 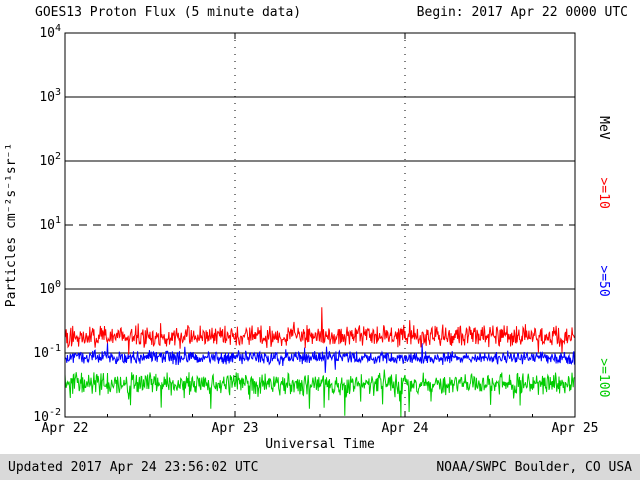 I want to click on x-tick-label: Apr 23, so click(x=235, y=428).